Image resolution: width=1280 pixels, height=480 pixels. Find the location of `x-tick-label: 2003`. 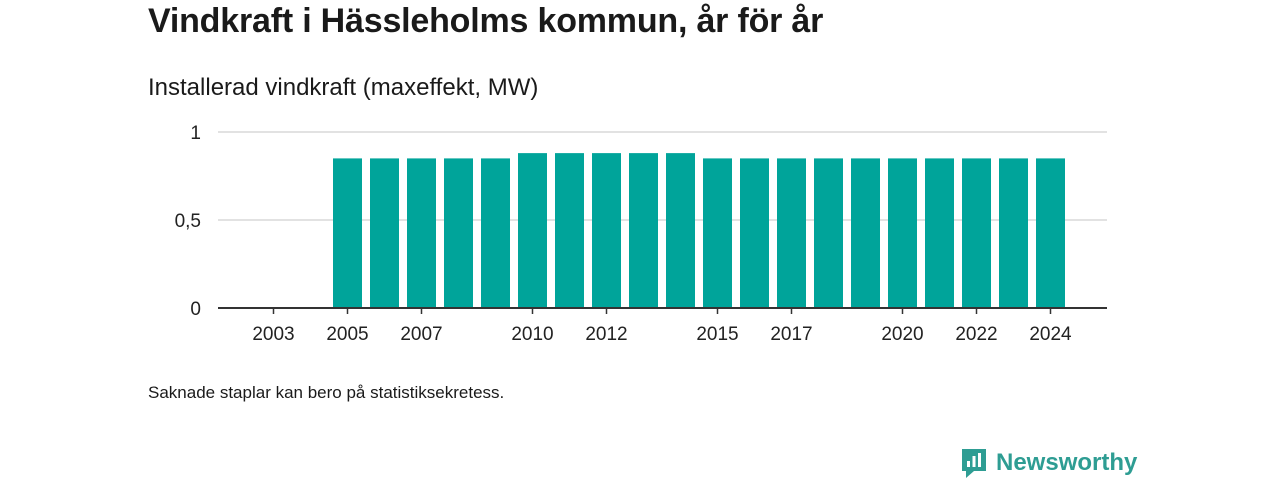

x-tick-label: 2003 is located at coordinates (273, 334).